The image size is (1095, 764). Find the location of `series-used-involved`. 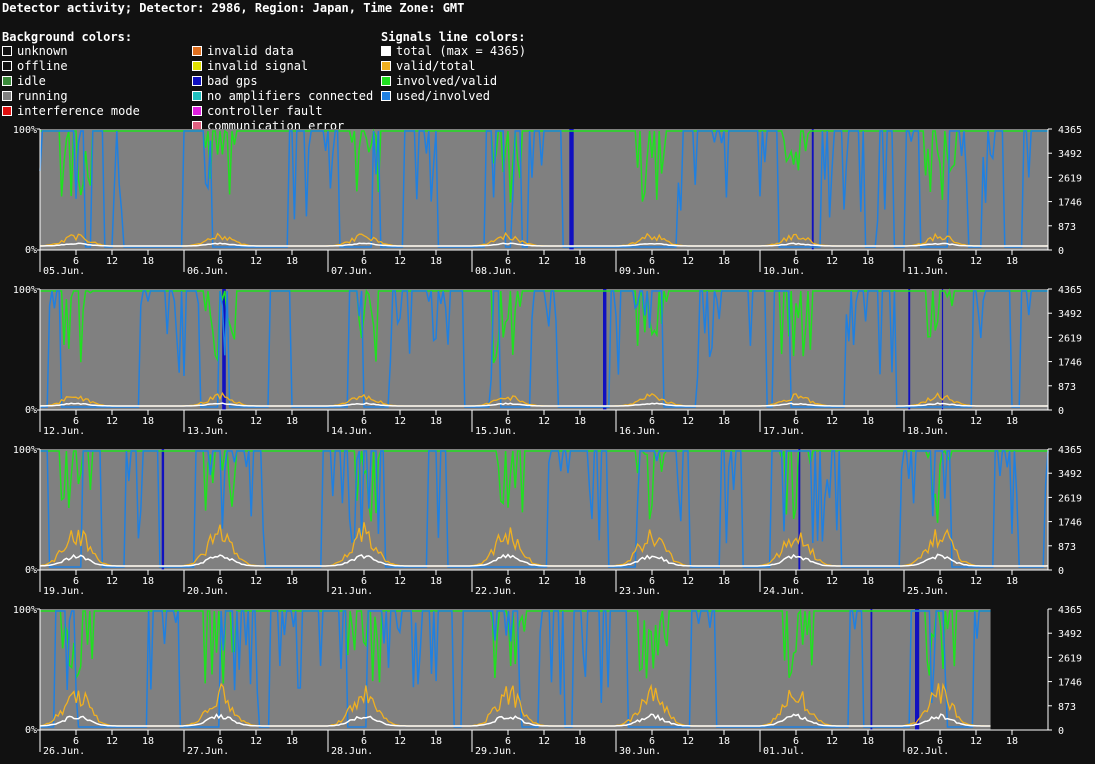

series-used-involved is located at coordinates (543, 189).